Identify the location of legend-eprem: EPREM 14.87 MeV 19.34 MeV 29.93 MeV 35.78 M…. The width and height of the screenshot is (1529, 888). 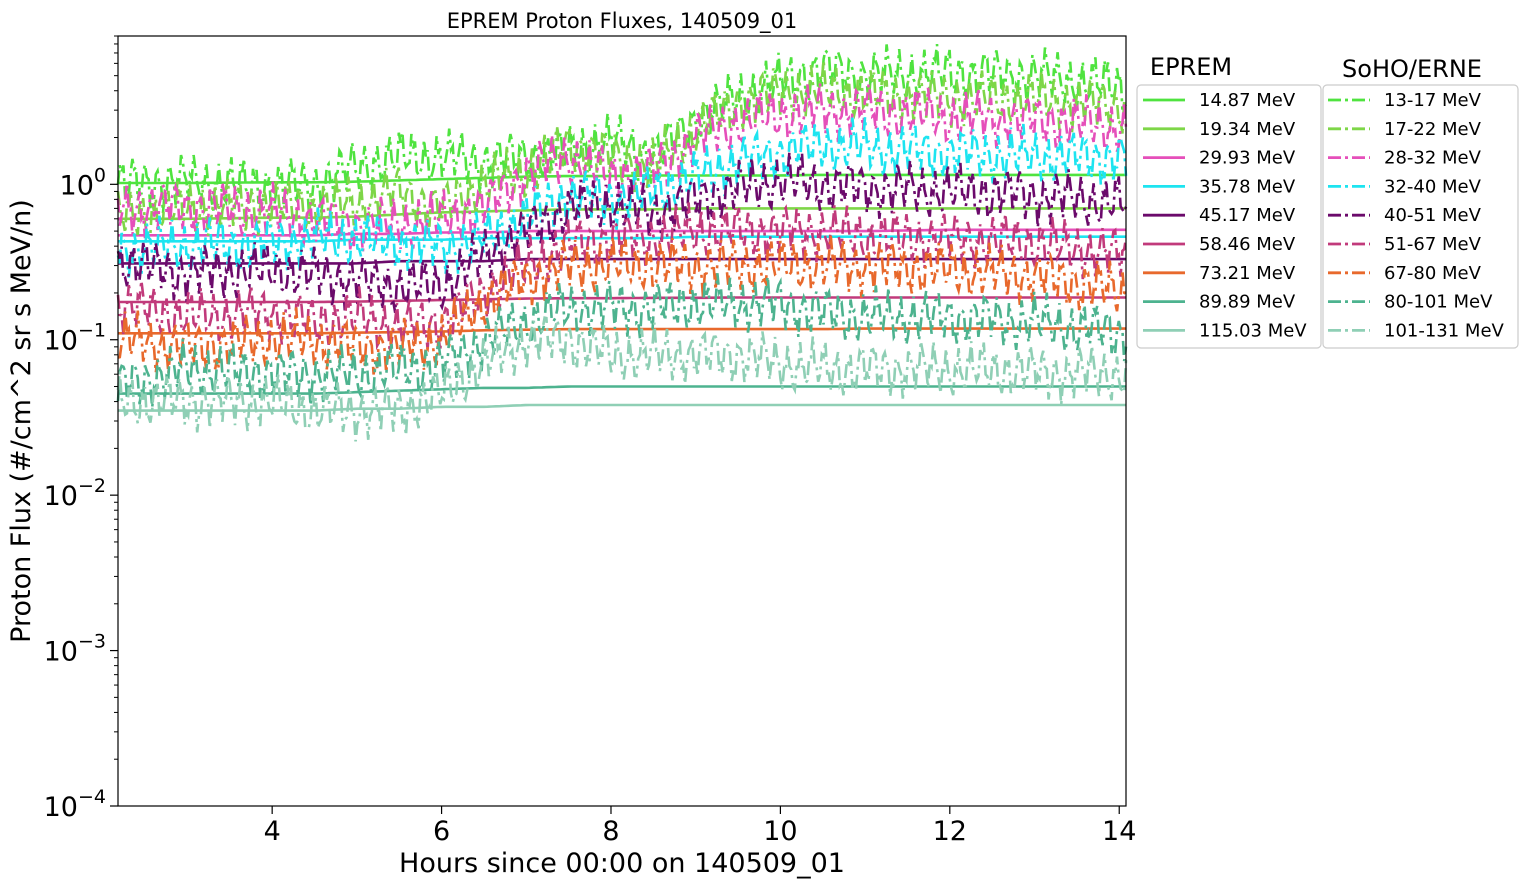
(1229, 201).